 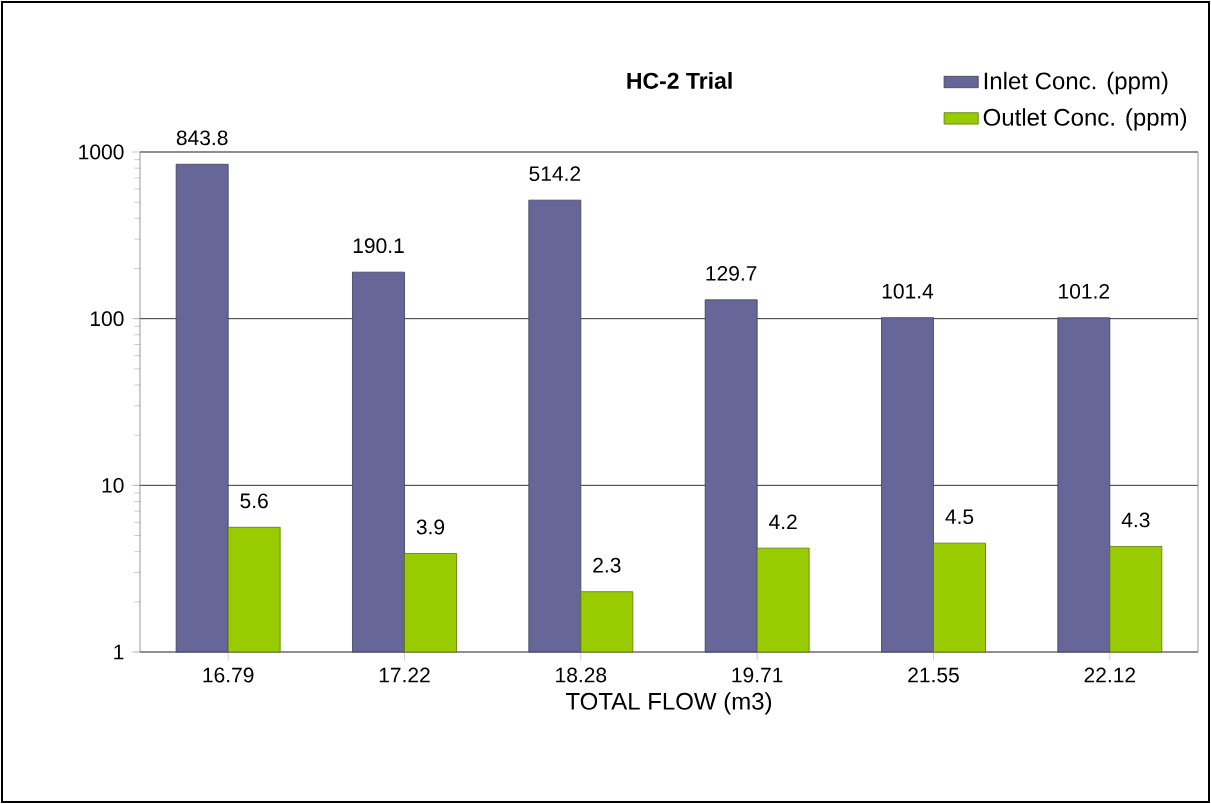 I want to click on x-tick-label: 16.79, so click(x=228, y=675).